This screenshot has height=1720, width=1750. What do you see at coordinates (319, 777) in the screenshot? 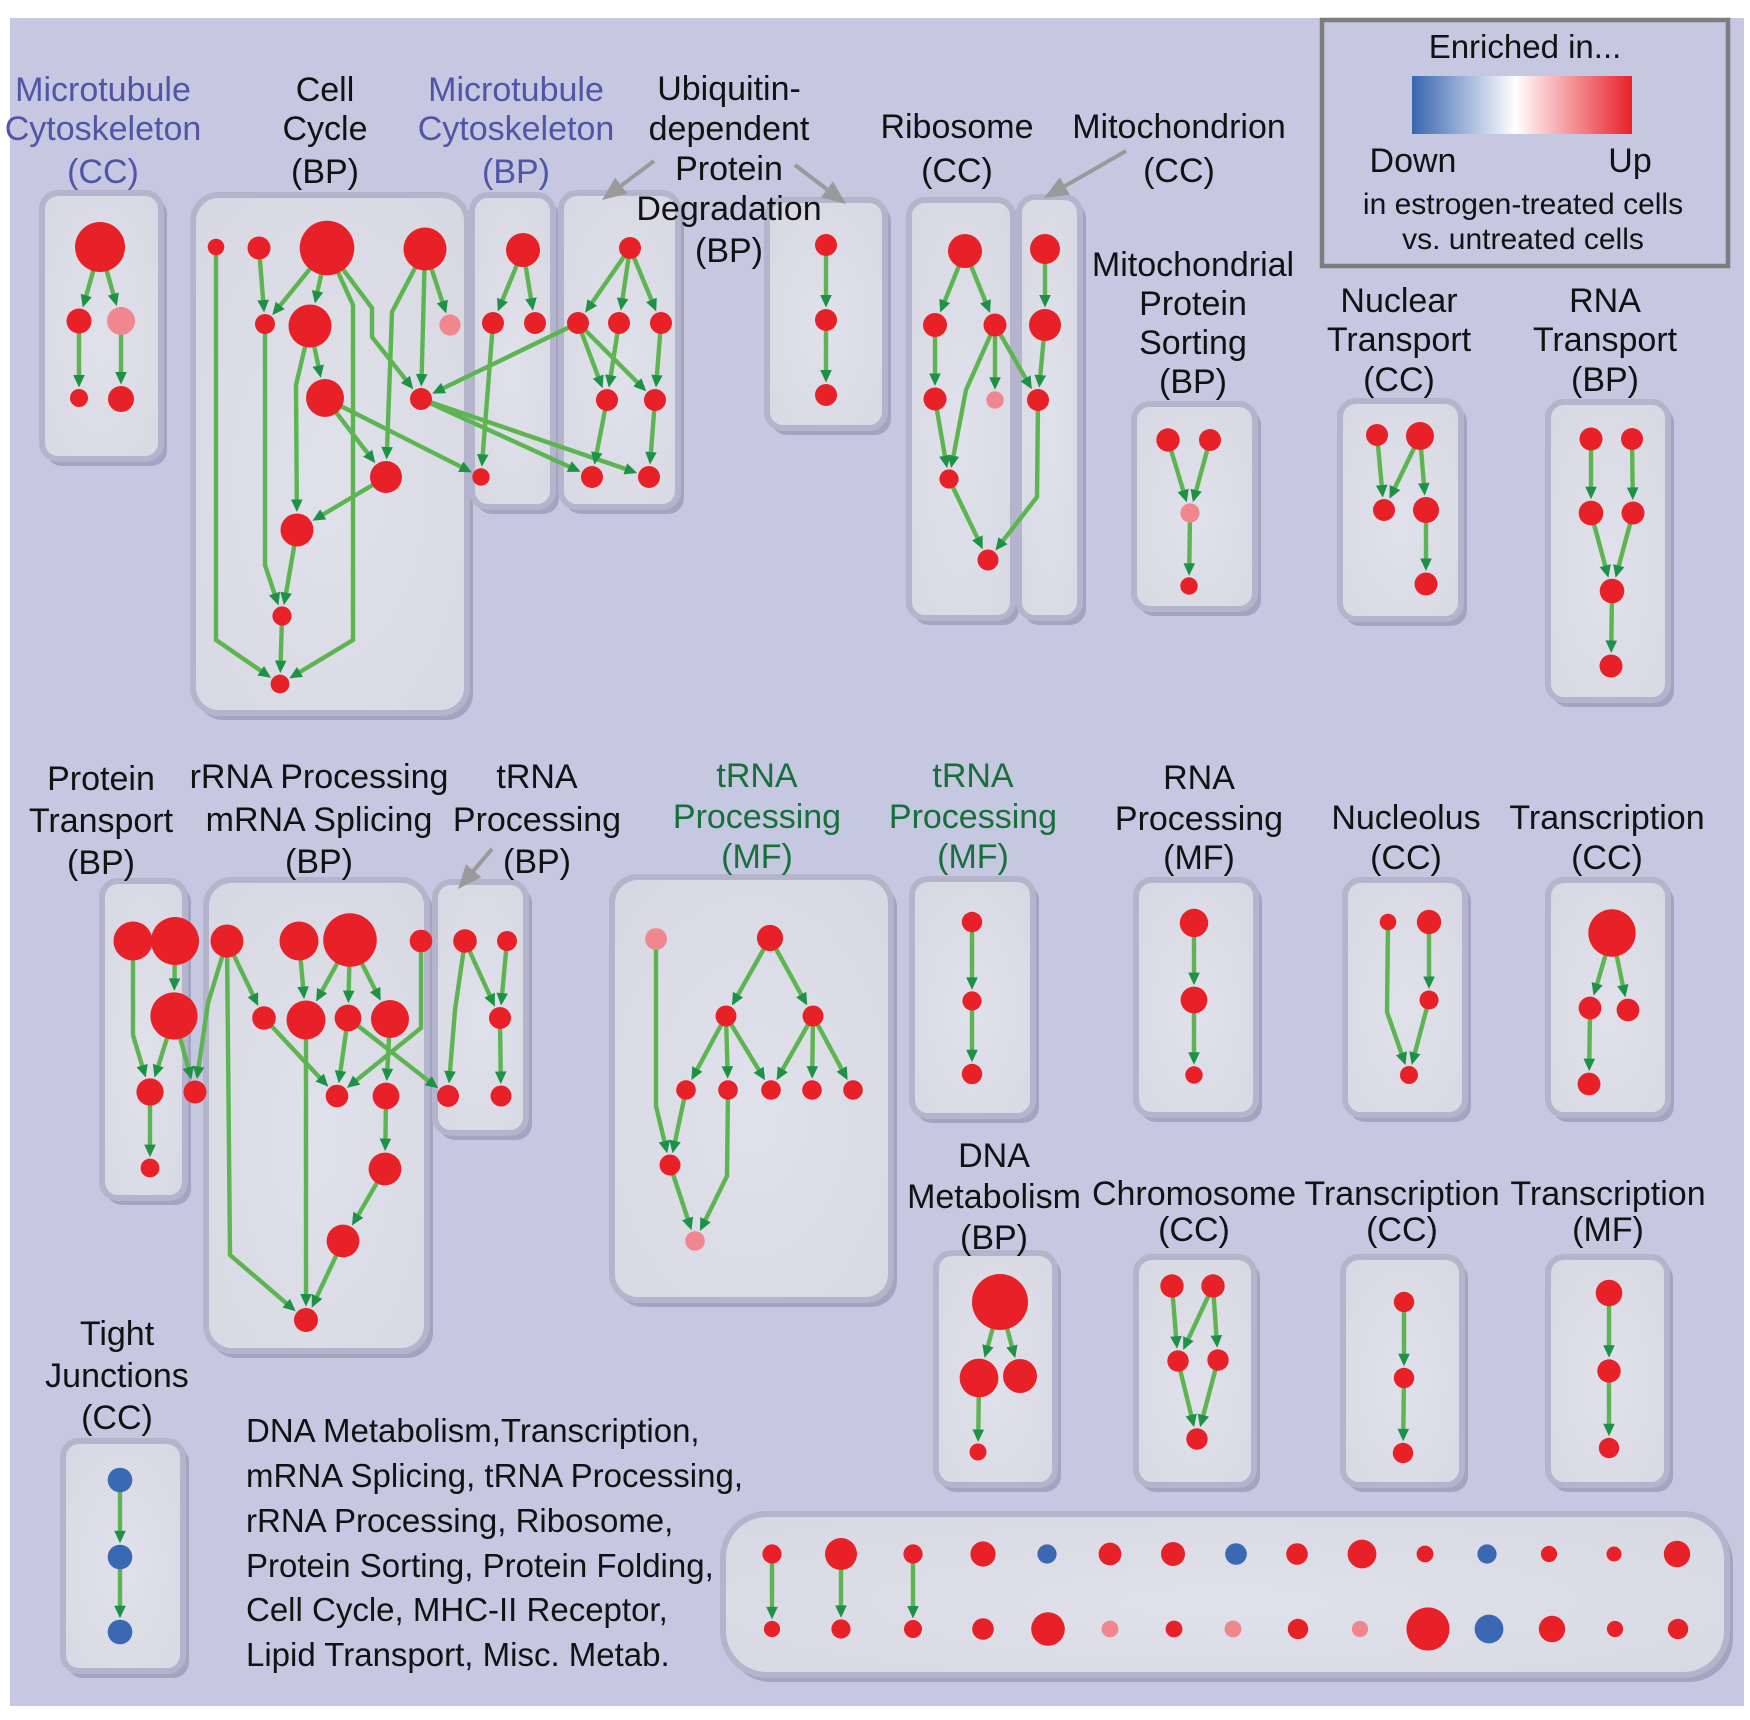
I see `svg-text: rRNA Processing` at bounding box center [319, 777].